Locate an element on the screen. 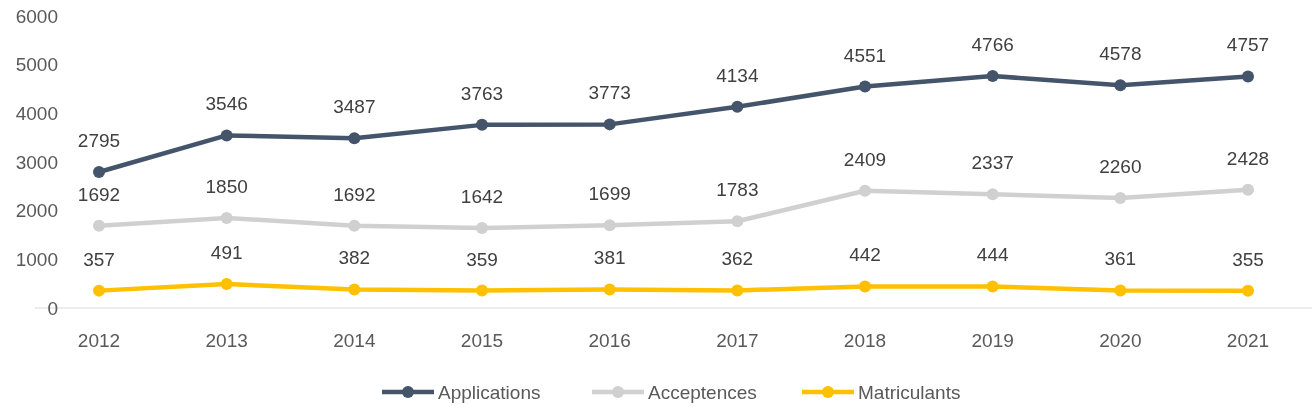 This screenshot has height=408, width=1314. data-label: 362 is located at coordinates (737, 259).